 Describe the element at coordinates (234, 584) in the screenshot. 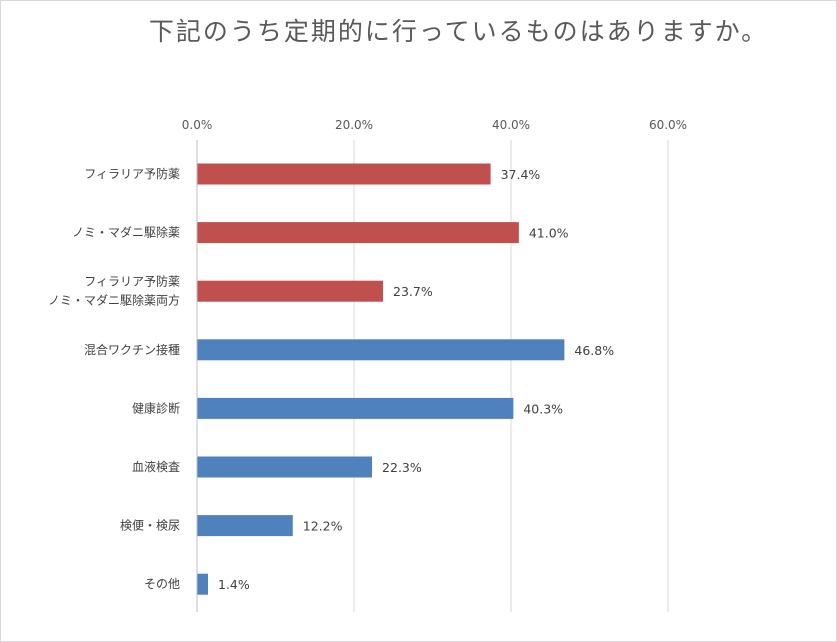

I see `value-label: 1.4%` at that location.